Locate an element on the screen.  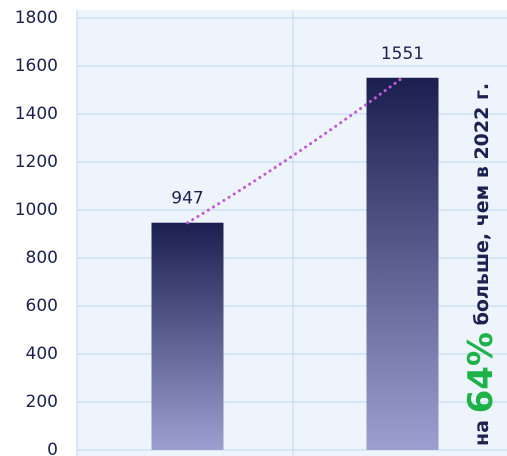
value-label: 947 is located at coordinates (187, 199).